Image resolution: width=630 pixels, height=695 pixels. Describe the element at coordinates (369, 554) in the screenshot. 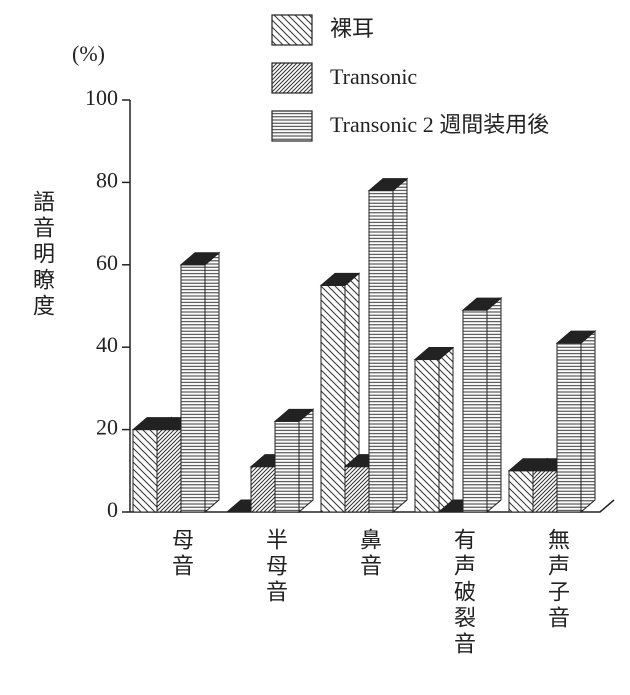

I see `x-tick-label: 鼻音` at that location.